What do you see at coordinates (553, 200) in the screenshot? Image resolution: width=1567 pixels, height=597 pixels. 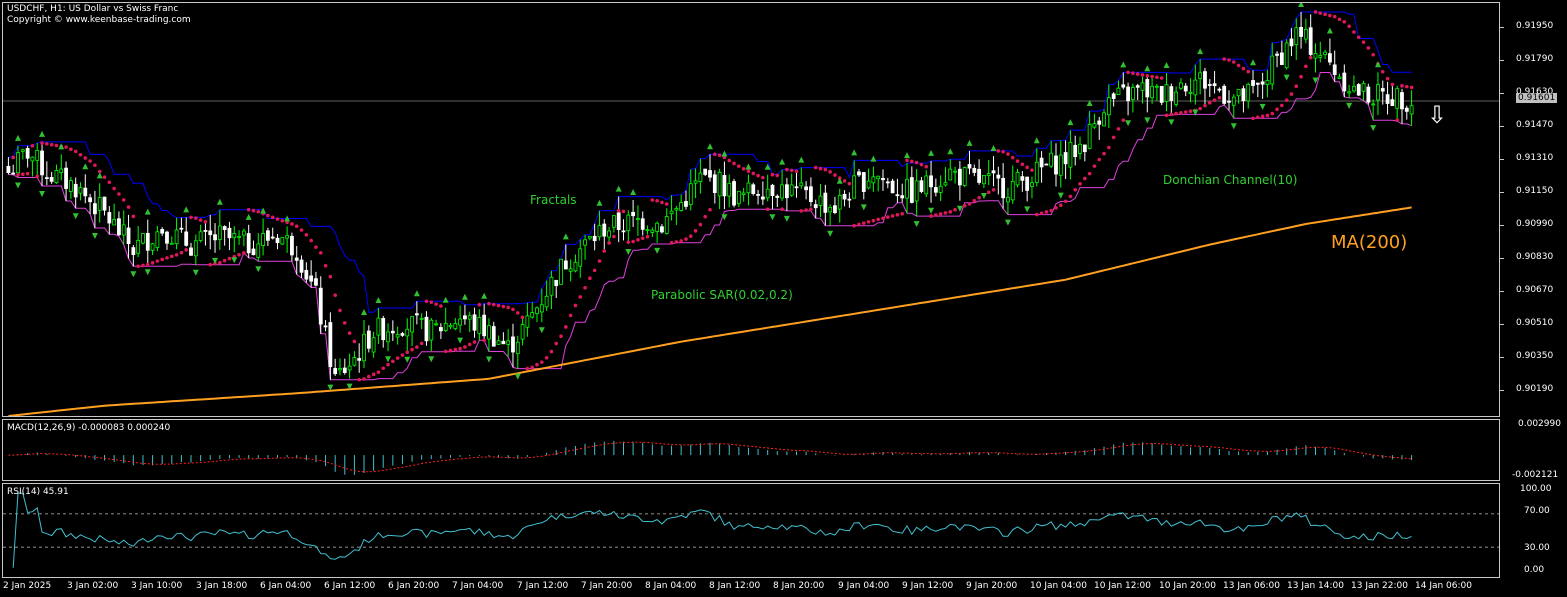 I see `fractals-label: Fractals` at bounding box center [553, 200].